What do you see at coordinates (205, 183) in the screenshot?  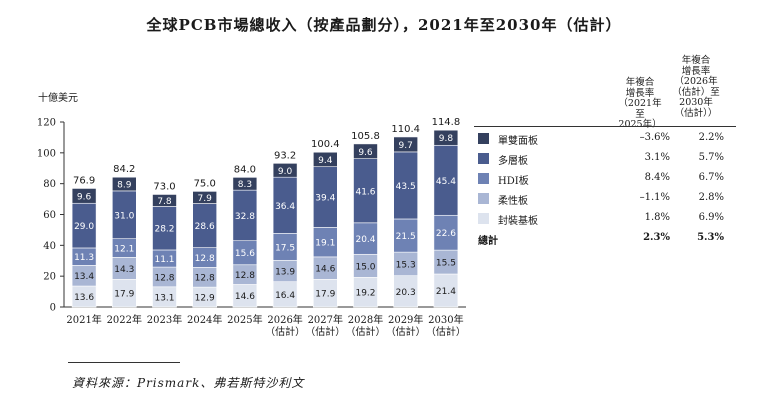 I see `total-value-label: 75.0` at bounding box center [205, 183].